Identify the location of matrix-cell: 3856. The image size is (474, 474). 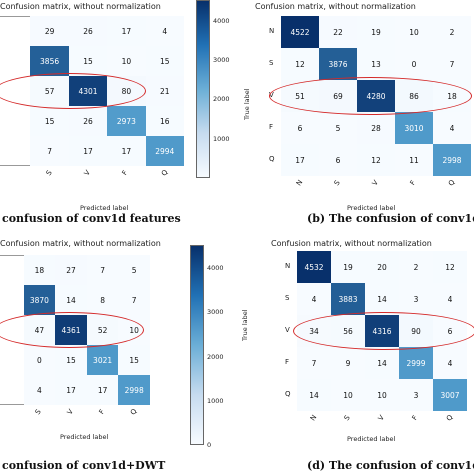
(49, 61).